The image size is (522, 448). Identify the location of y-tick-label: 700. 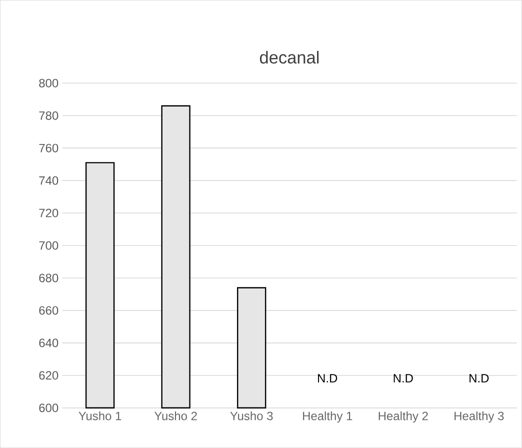
(48, 245).